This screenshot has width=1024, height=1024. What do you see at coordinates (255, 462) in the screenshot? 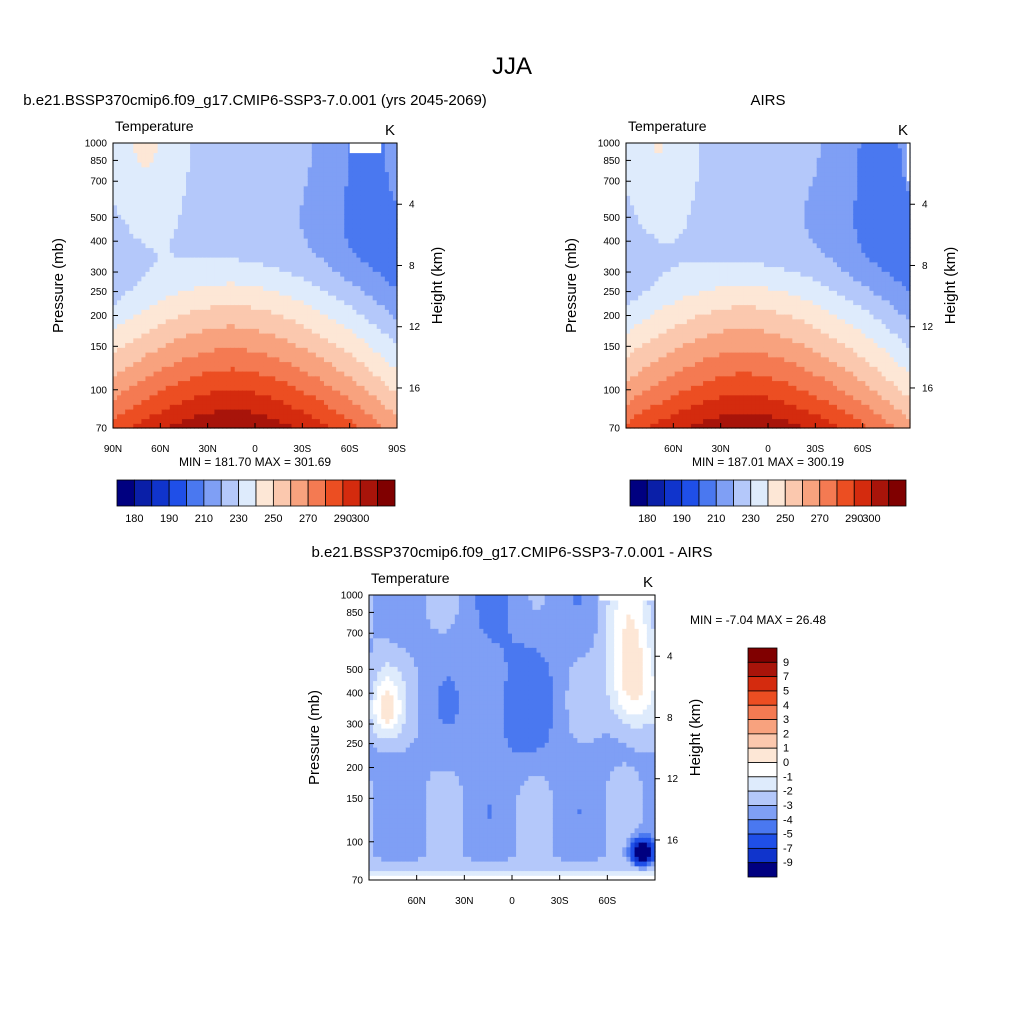
I see `min-max-label: MIN = 181.70 MAX = 301.69` at bounding box center [255, 462].